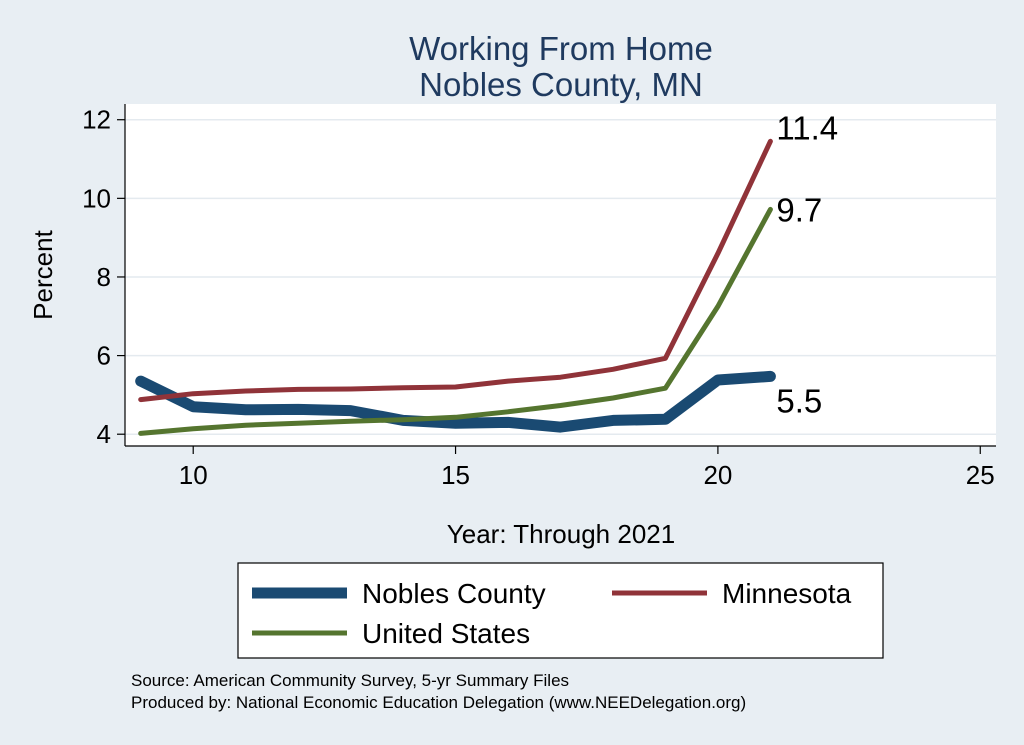  I want to click on y-tick-label-4: 4, so click(104, 434).